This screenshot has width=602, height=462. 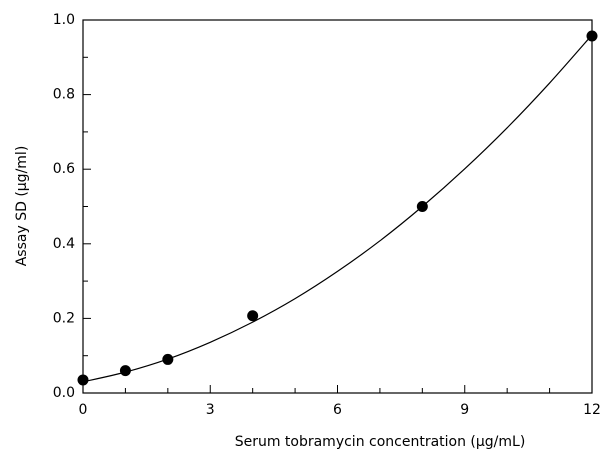 I want to click on x-tick-label: 0, so click(x=83, y=410).